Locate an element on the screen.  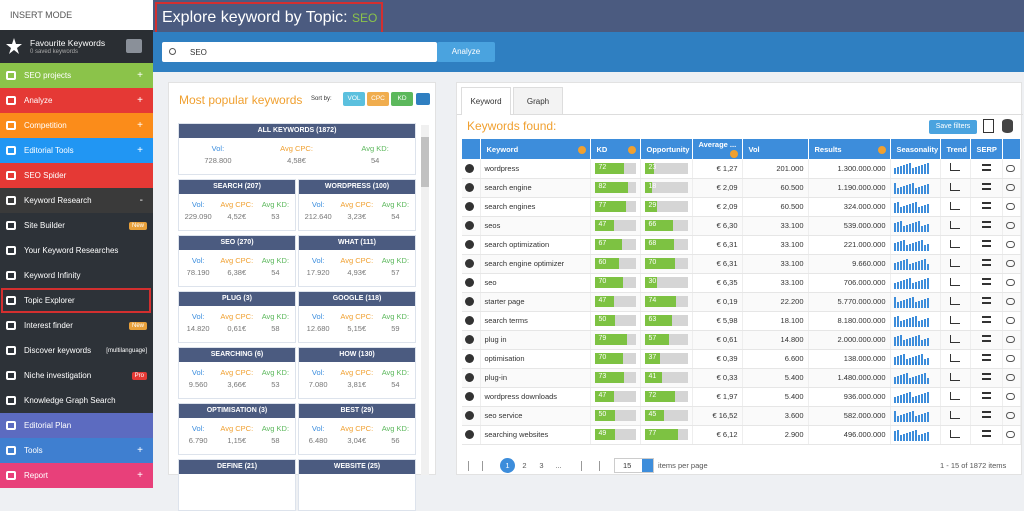
menu-item: Your Keyword Researches is located at coordinates (76, 250).